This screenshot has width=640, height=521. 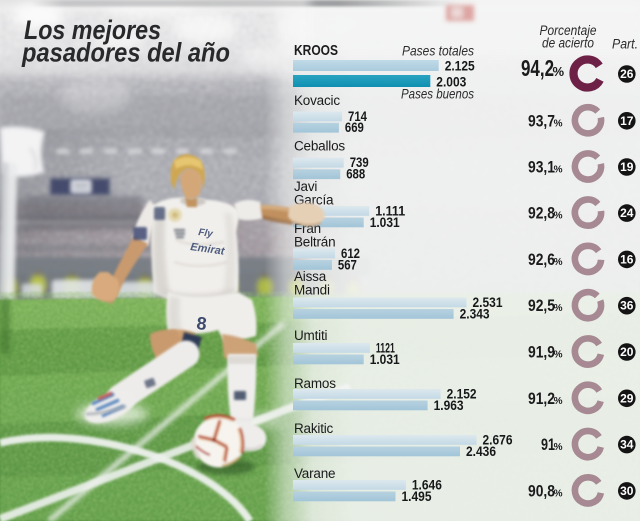 What do you see at coordinates (385, 347) in the screenshot?
I see `svg-text: 1121` at bounding box center [385, 347].